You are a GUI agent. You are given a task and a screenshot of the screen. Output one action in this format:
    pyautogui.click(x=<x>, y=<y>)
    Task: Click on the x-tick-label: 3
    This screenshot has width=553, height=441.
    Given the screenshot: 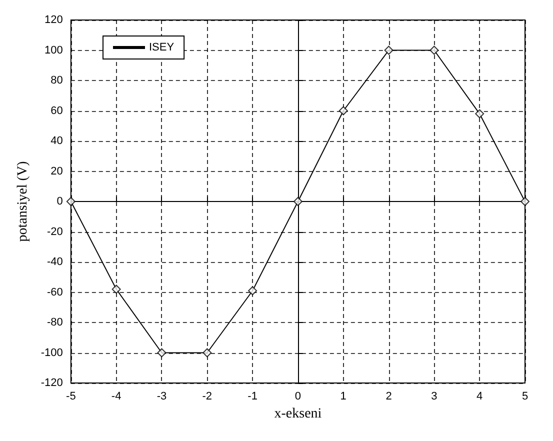 What is the action you would take?
    pyautogui.click(x=434, y=396)
    